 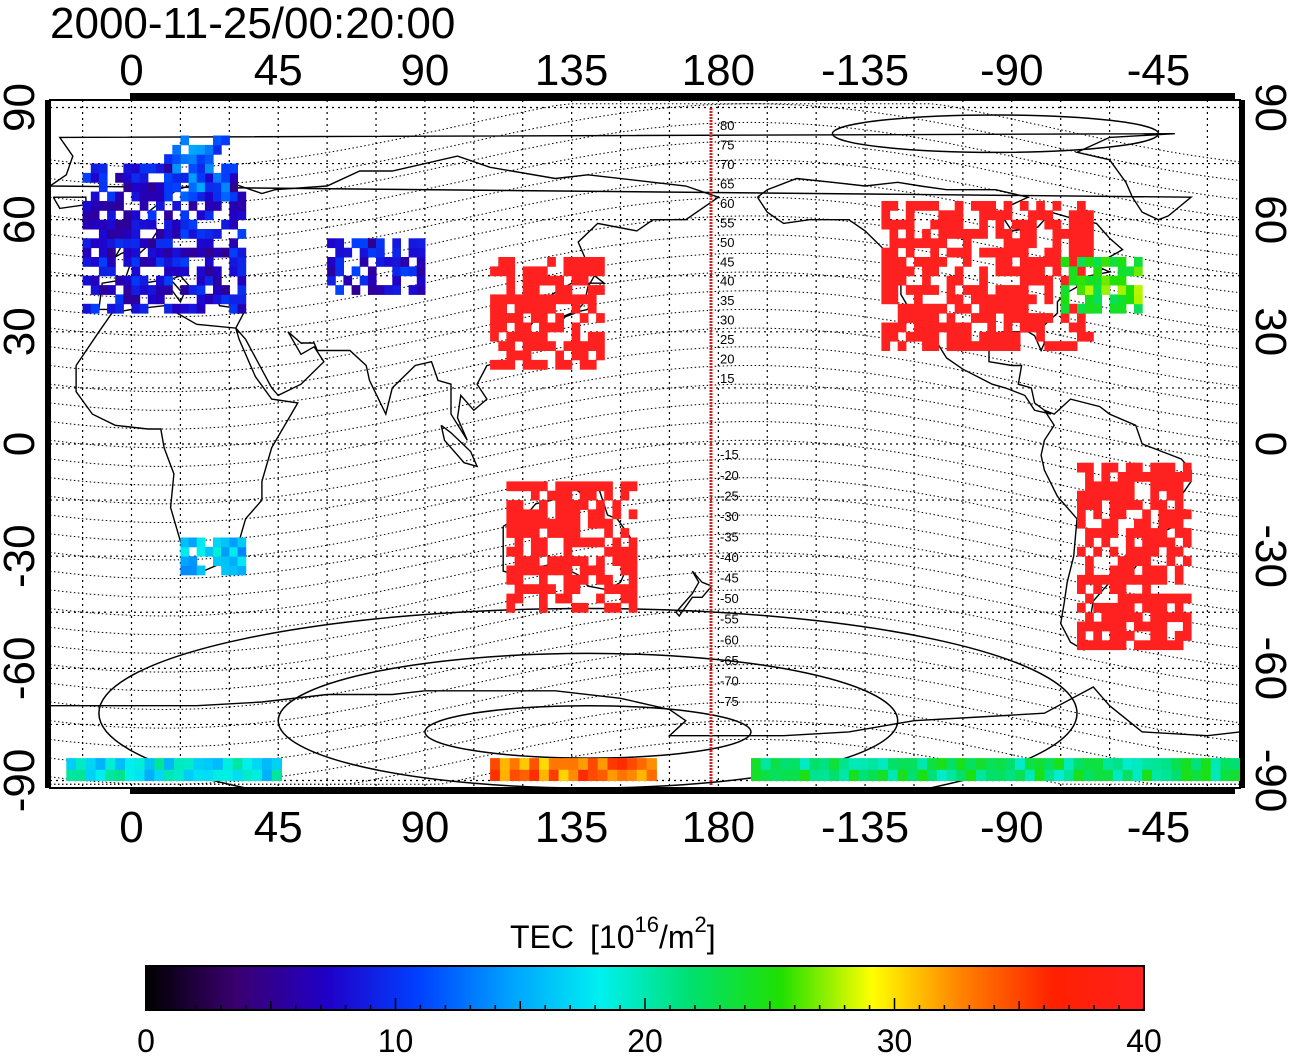 What do you see at coordinates (22, 781) in the screenshot?
I see `lat-label-left: -90` at bounding box center [22, 781].